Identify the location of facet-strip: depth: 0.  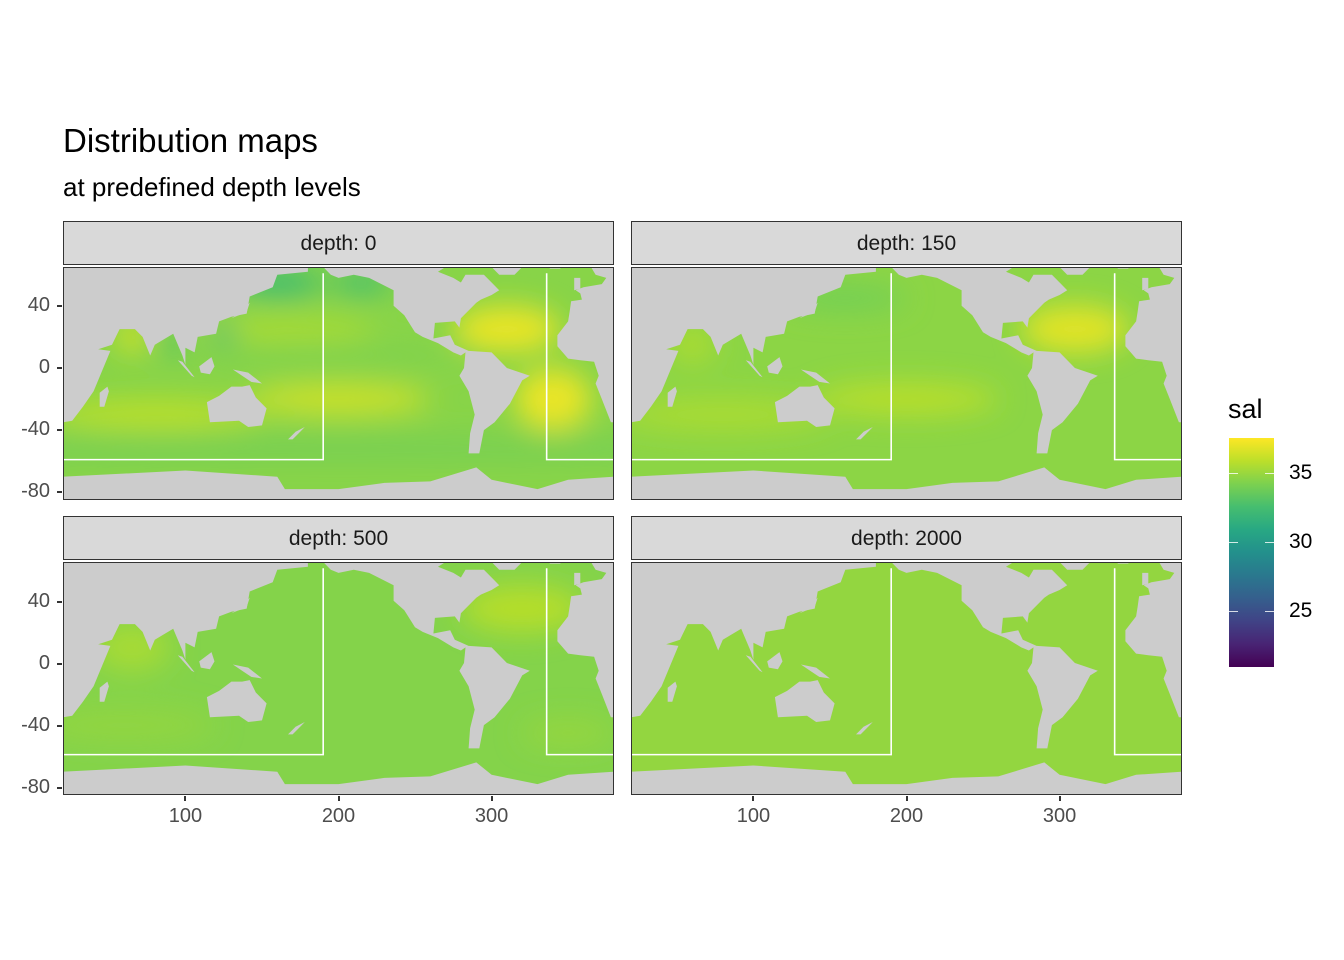
(338, 243).